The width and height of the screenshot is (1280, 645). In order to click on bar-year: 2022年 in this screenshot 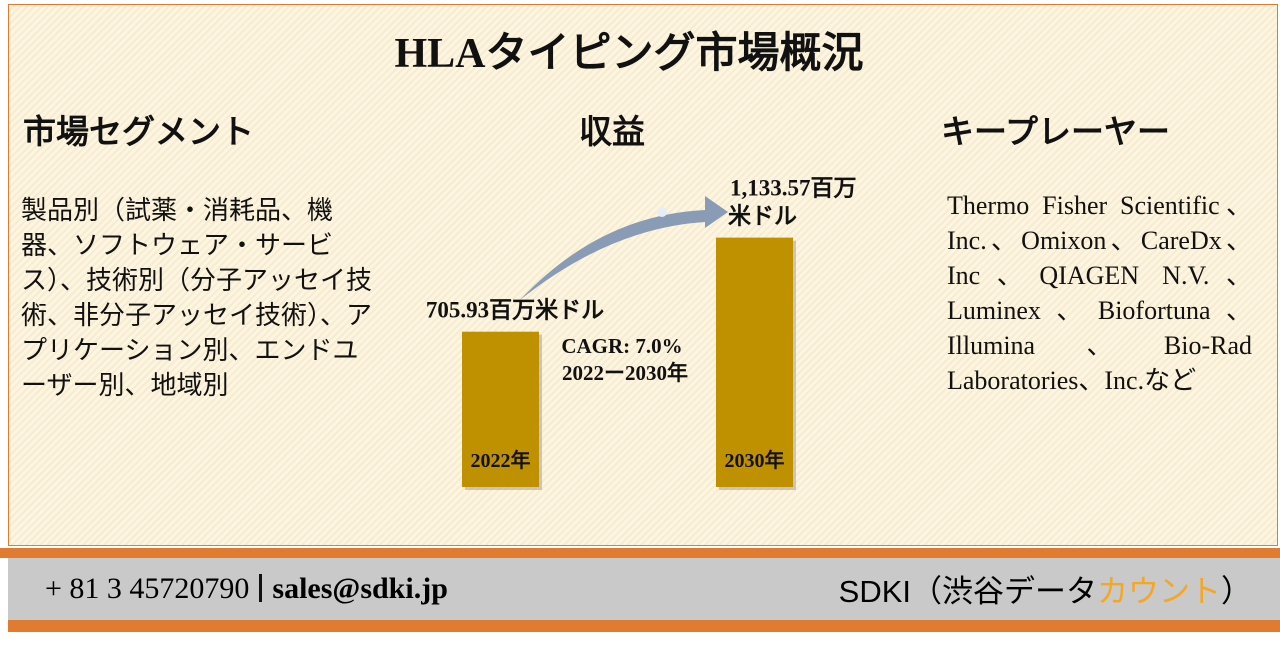, I will do `click(501, 460)`.